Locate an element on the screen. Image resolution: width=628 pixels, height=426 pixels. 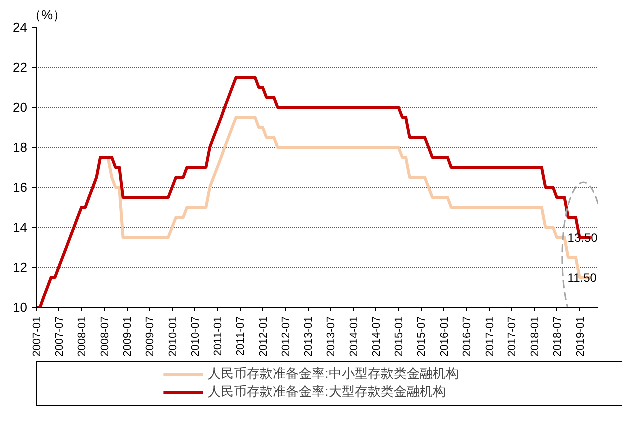
y-tick-label: 10 is located at coordinates (20, 307).